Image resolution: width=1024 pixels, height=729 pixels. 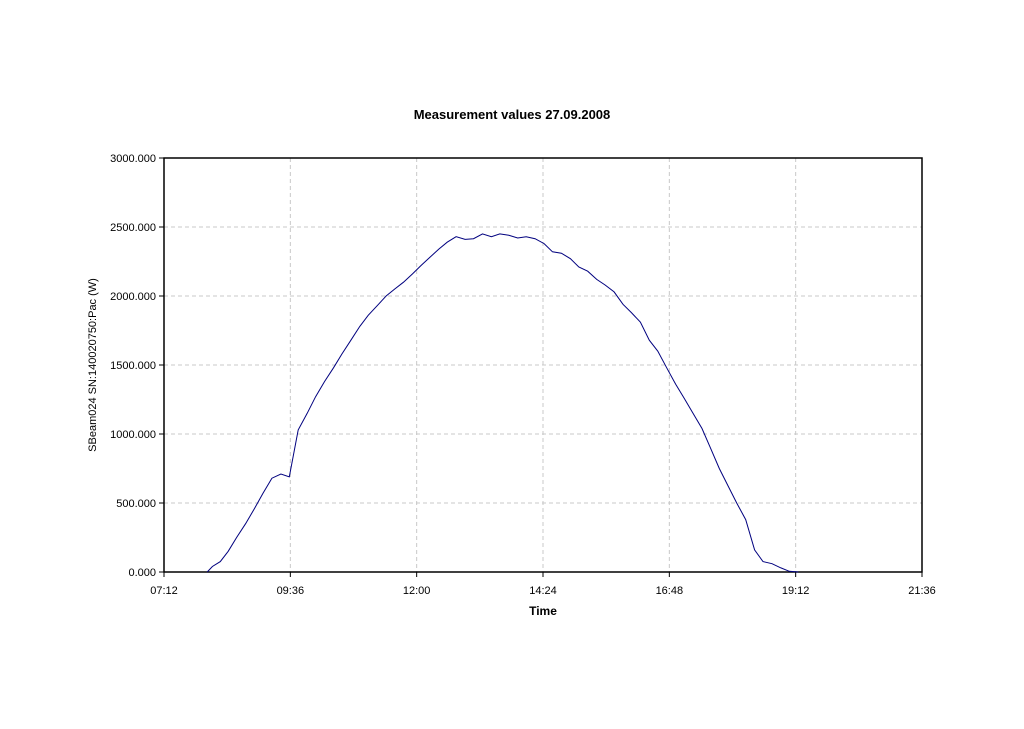 I want to click on x-tick-label: 21:36, so click(x=922, y=591).